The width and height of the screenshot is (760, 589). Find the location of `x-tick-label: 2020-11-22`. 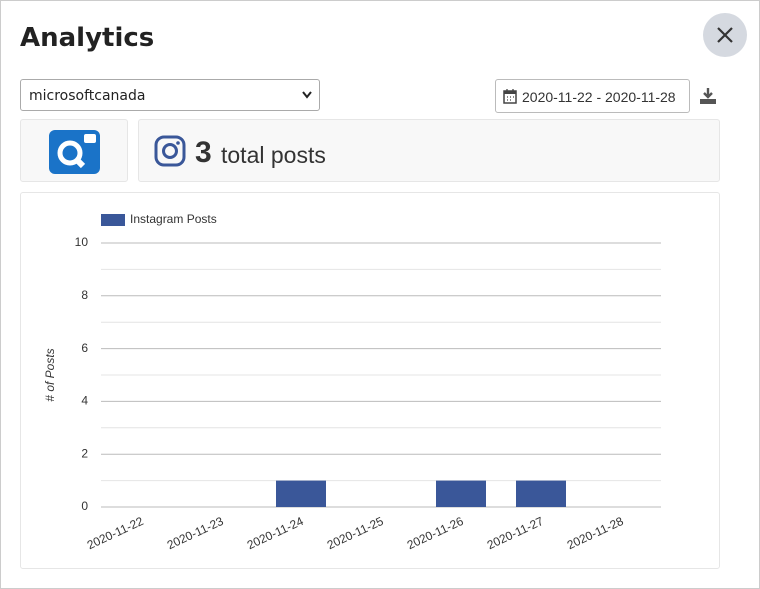

x-tick-label: 2020-11-22 is located at coordinates (115, 533).